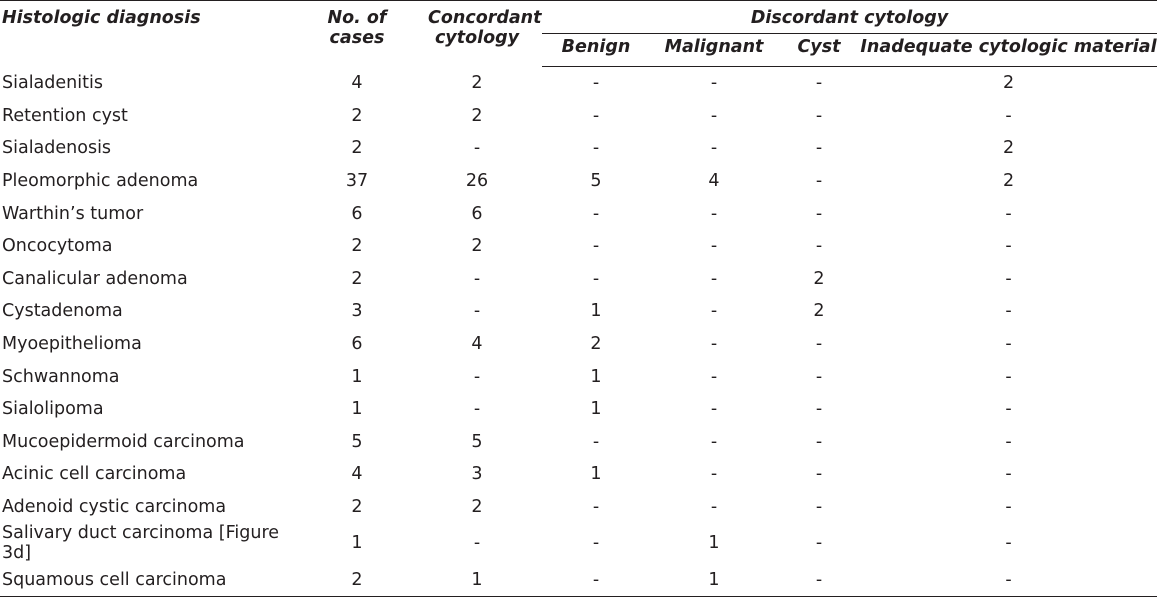 The image size is (1159, 597). I want to click on table-row: Sialadenosis 2 - - - - 2, so click(578, 148).